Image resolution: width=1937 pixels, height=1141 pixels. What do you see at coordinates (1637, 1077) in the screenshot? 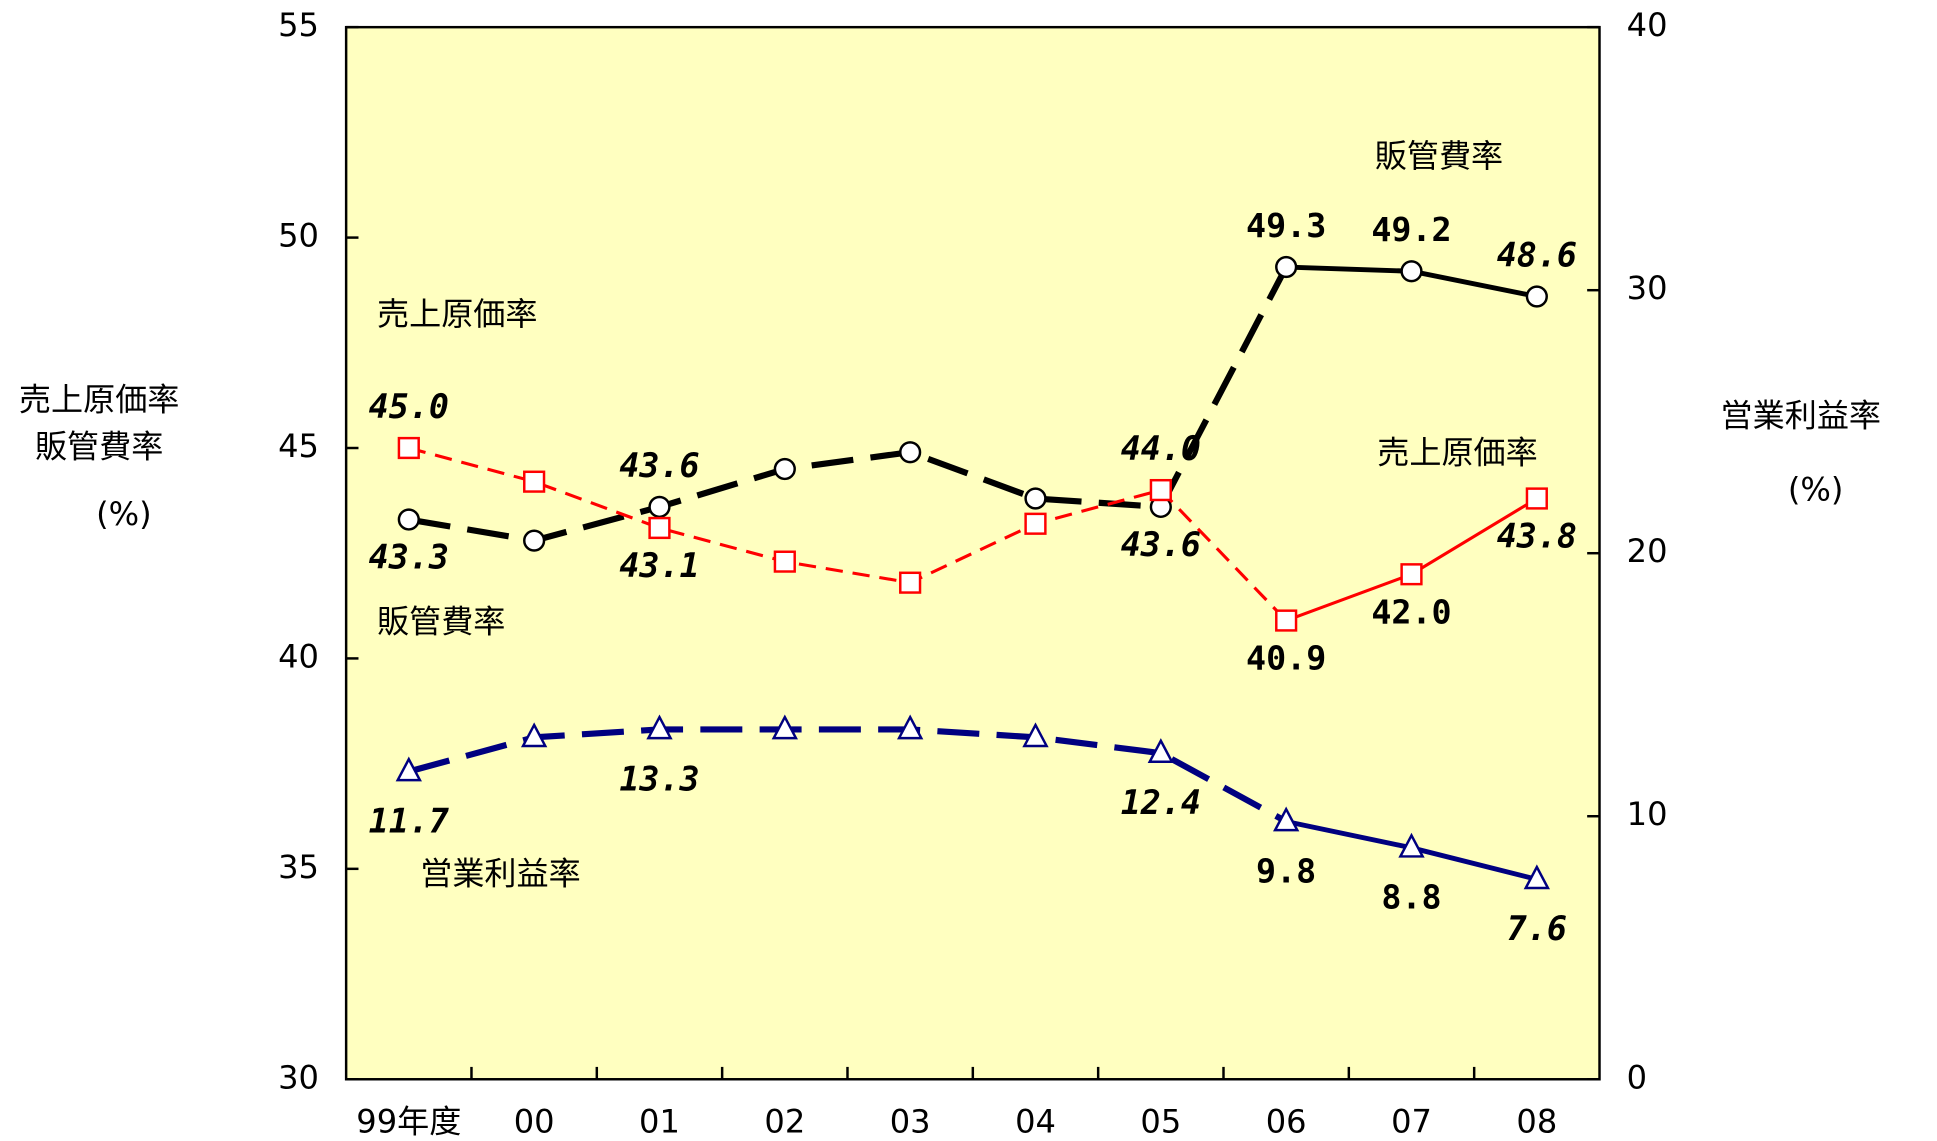
I see `y2-tick-label: 0` at bounding box center [1637, 1077].